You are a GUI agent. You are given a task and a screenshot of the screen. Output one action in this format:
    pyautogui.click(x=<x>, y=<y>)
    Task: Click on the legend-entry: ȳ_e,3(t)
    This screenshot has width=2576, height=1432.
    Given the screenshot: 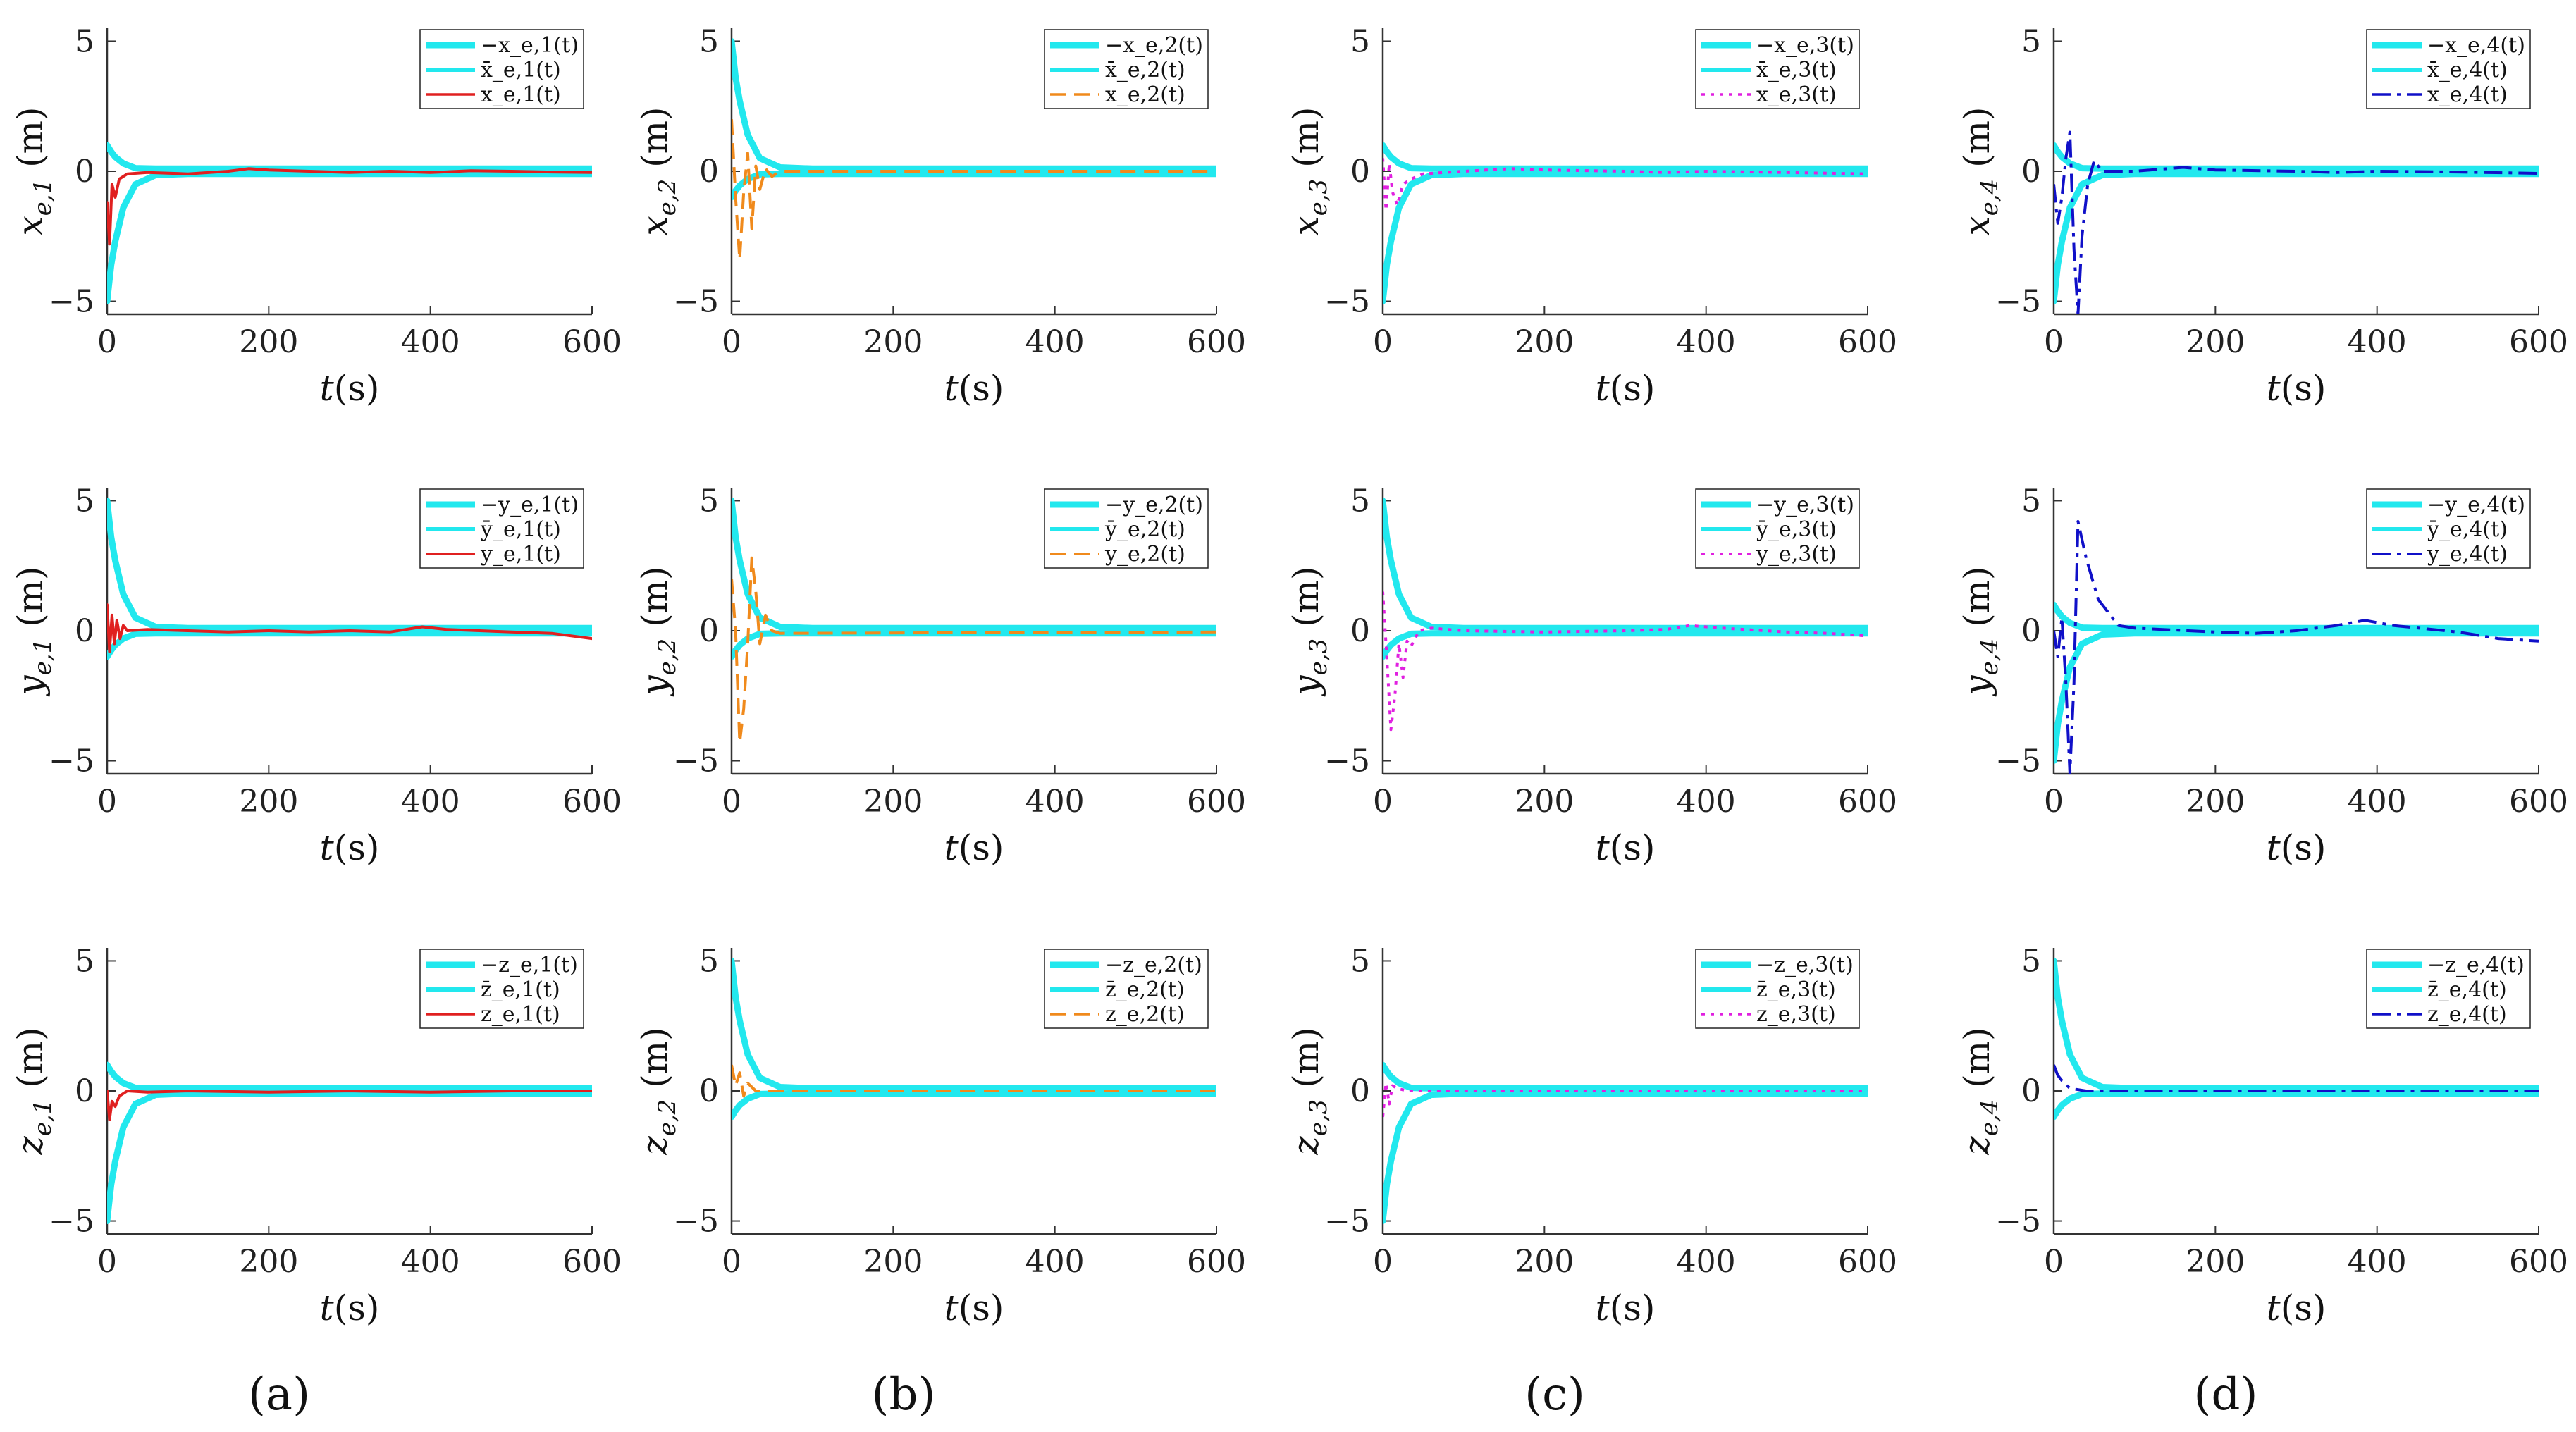 What is the action you would take?
    pyautogui.click(x=1797, y=529)
    